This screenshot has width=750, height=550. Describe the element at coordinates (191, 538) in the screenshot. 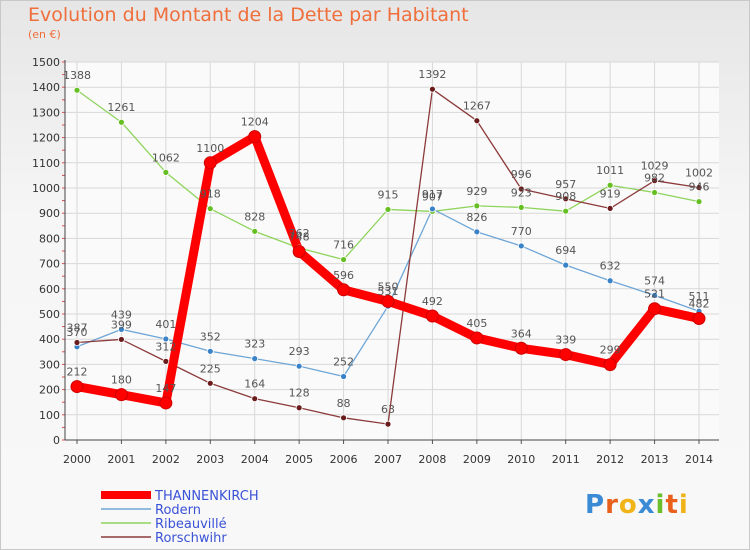

I see `legend-label: Rorschwihr` at that location.